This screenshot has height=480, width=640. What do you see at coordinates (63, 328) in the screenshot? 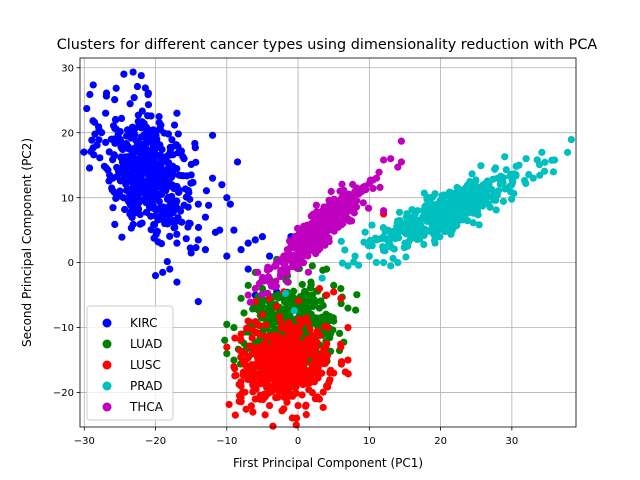
I see `y-tick-label: −10` at bounding box center [63, 328].